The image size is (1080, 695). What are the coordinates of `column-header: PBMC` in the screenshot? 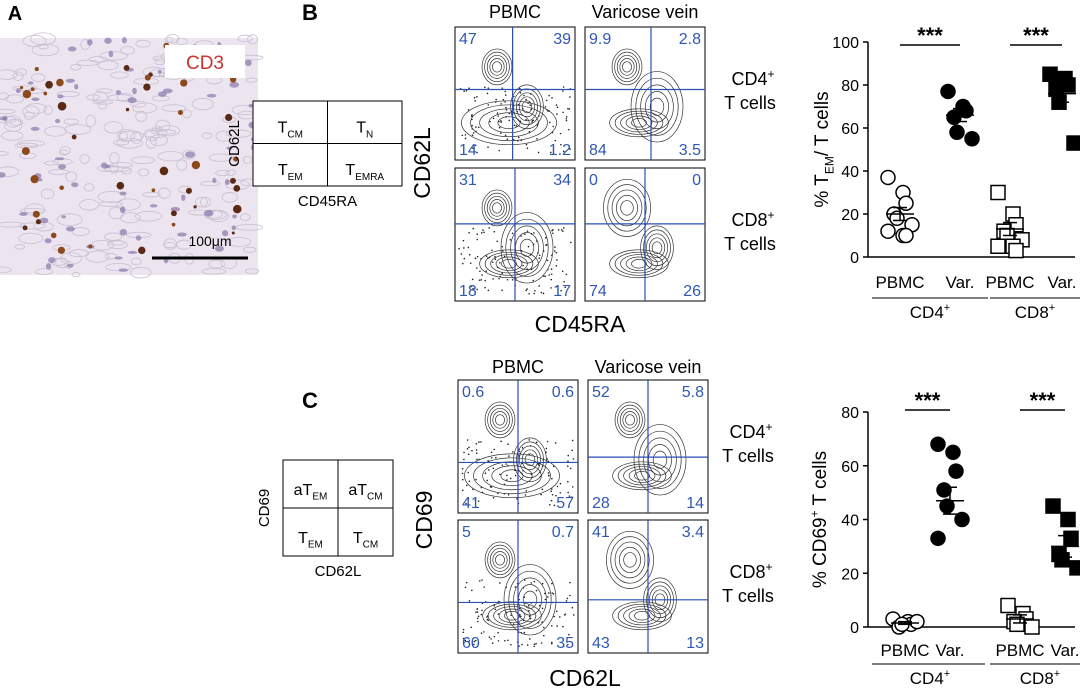 It's located at (518, 367).